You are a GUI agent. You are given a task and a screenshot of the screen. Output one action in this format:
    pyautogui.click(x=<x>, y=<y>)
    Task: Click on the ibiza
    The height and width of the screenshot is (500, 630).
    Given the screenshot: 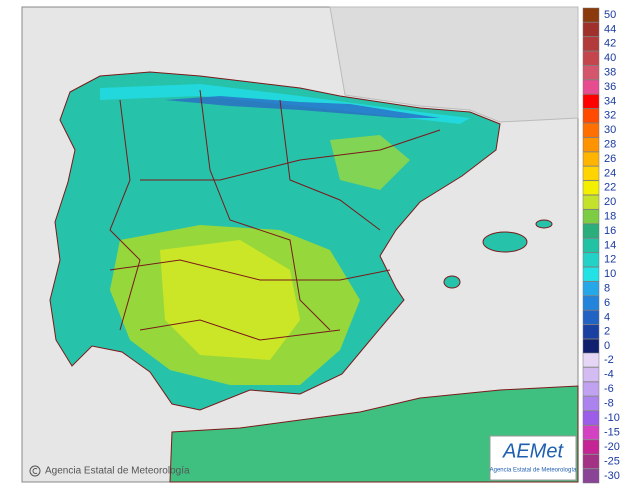 What is the action you would take?
    pyautogui.click(x=452, y=282)
    